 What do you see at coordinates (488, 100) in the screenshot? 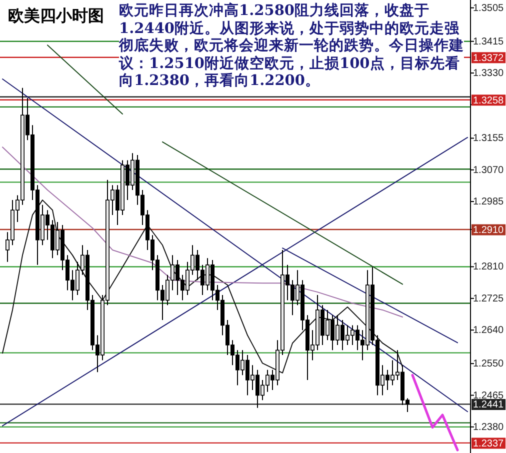
I see `ref-line-label: 1.3258` at bounding box center [488, 100].